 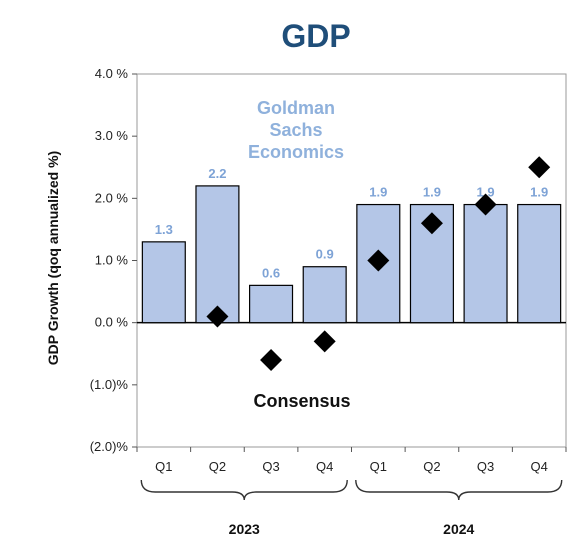 I want to click on y-axis-label: GDP Growth (qoq annualized %), so click(x=53, y=258).